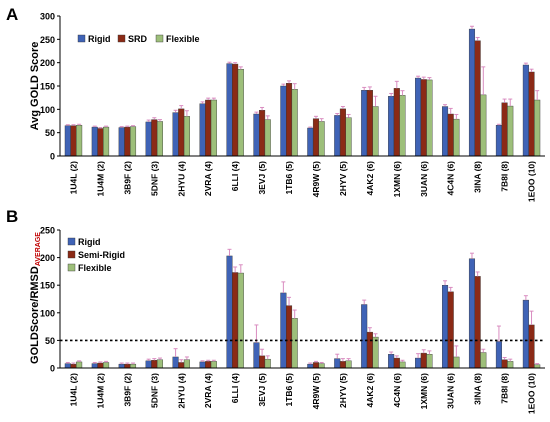 The width and height of the screenshot is (550, 422). I want to click on x-tick-label: 6LLI (4), so click(235, 176).